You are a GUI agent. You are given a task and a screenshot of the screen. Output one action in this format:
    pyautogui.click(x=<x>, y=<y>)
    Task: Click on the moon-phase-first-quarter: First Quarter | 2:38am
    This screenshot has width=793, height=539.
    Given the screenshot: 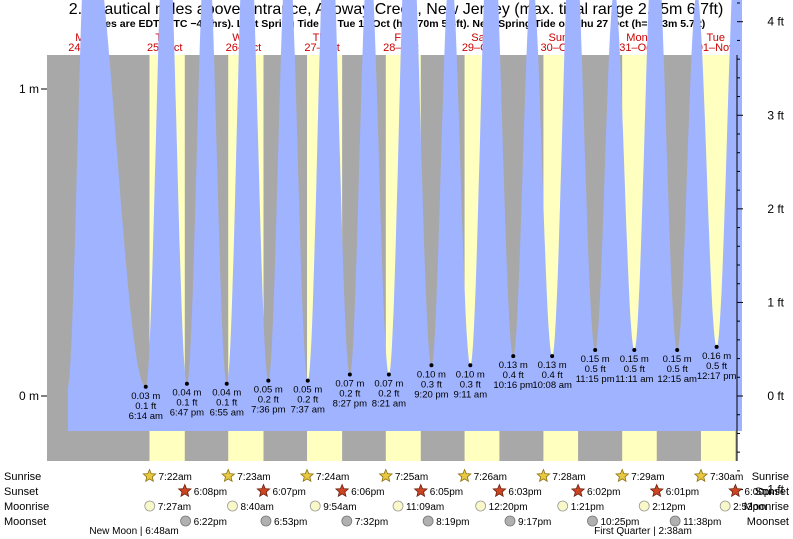 What is the action you would take?
    pyautogui.click(x=643, y=531)
    